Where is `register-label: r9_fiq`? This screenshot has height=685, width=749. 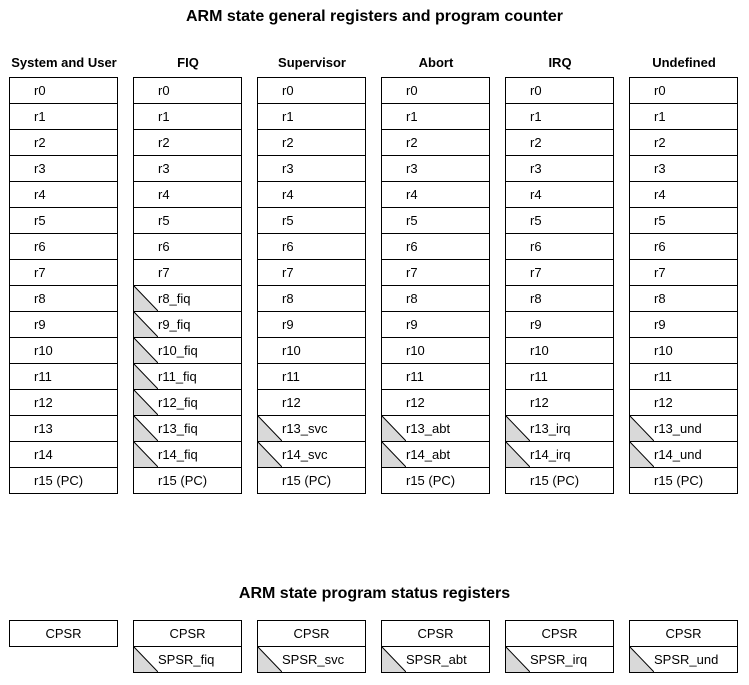 register-label: r9_fiq is located at coordinates (174, 324).